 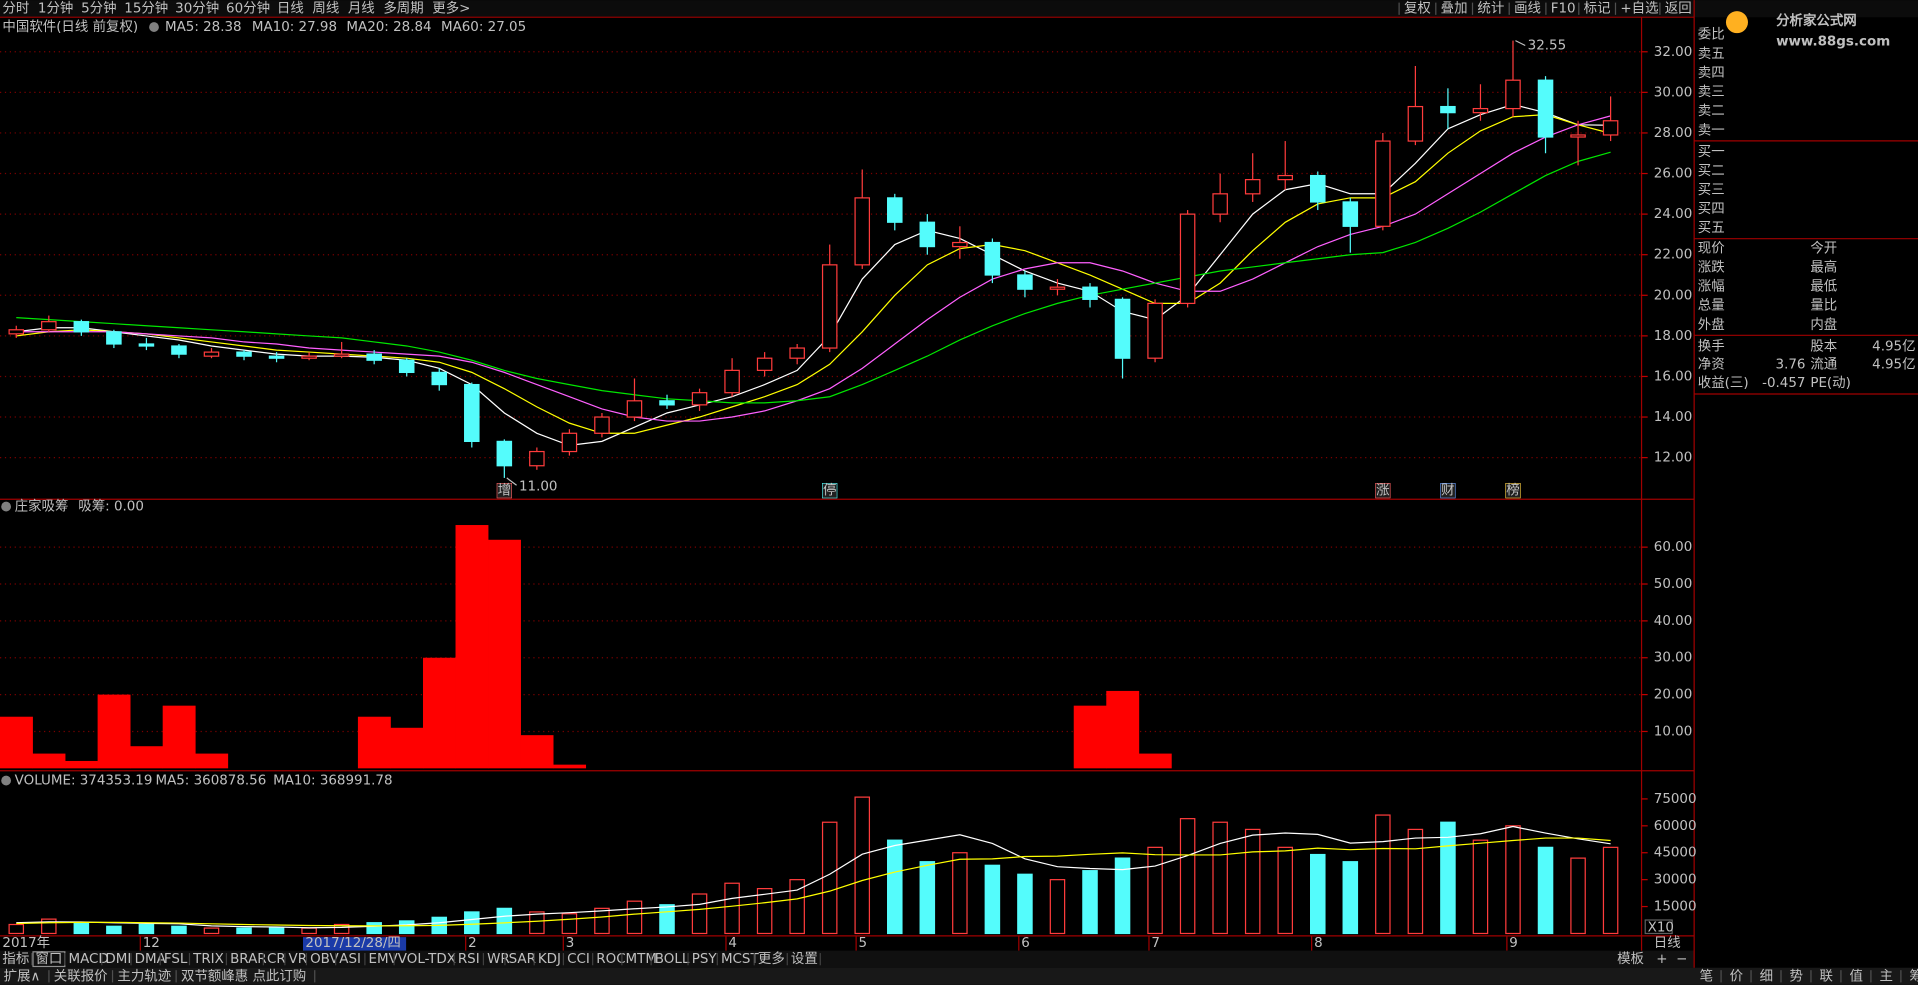 I want to click on menu-tool: +自选, so click(x=1639, y=9).